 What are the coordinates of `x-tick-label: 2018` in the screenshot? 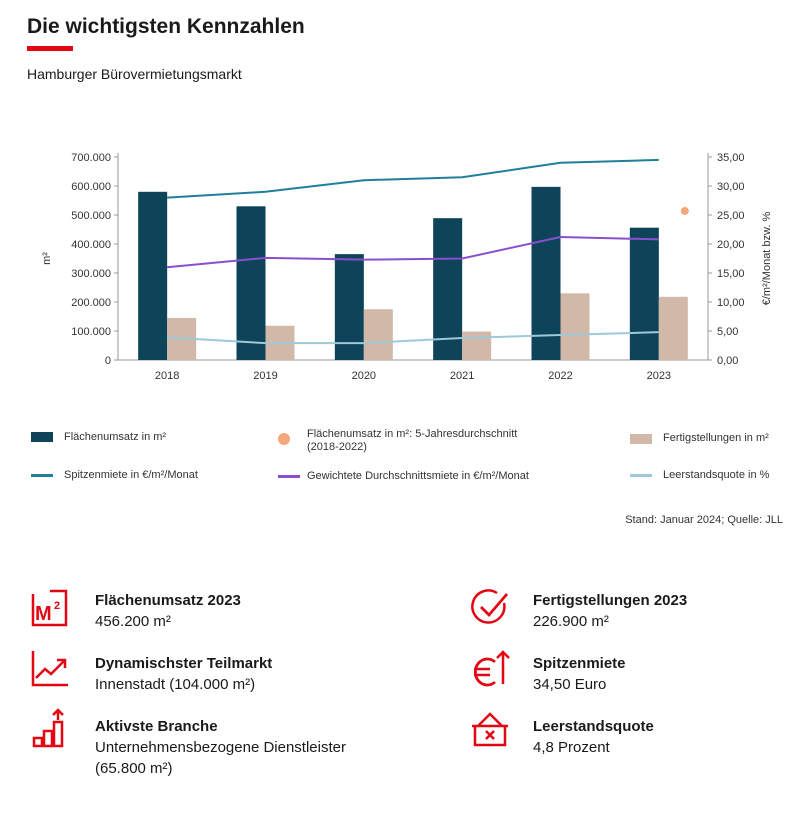 It's located at (167, 376).